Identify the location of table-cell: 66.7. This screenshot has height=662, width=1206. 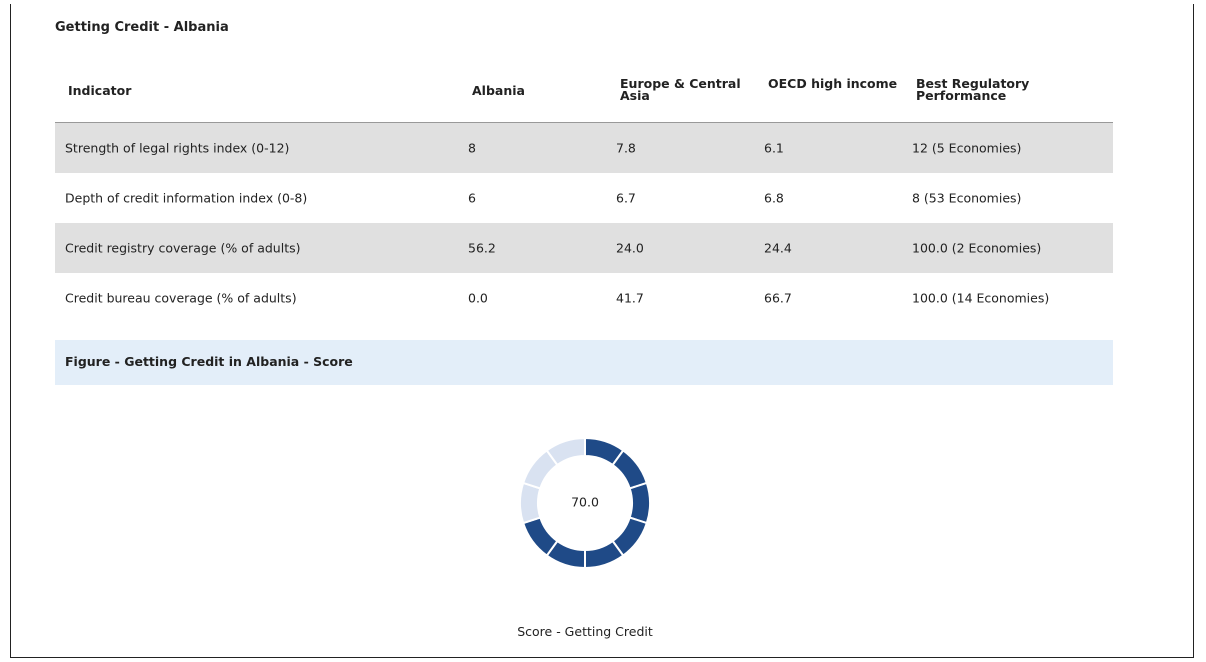
(778, 298).